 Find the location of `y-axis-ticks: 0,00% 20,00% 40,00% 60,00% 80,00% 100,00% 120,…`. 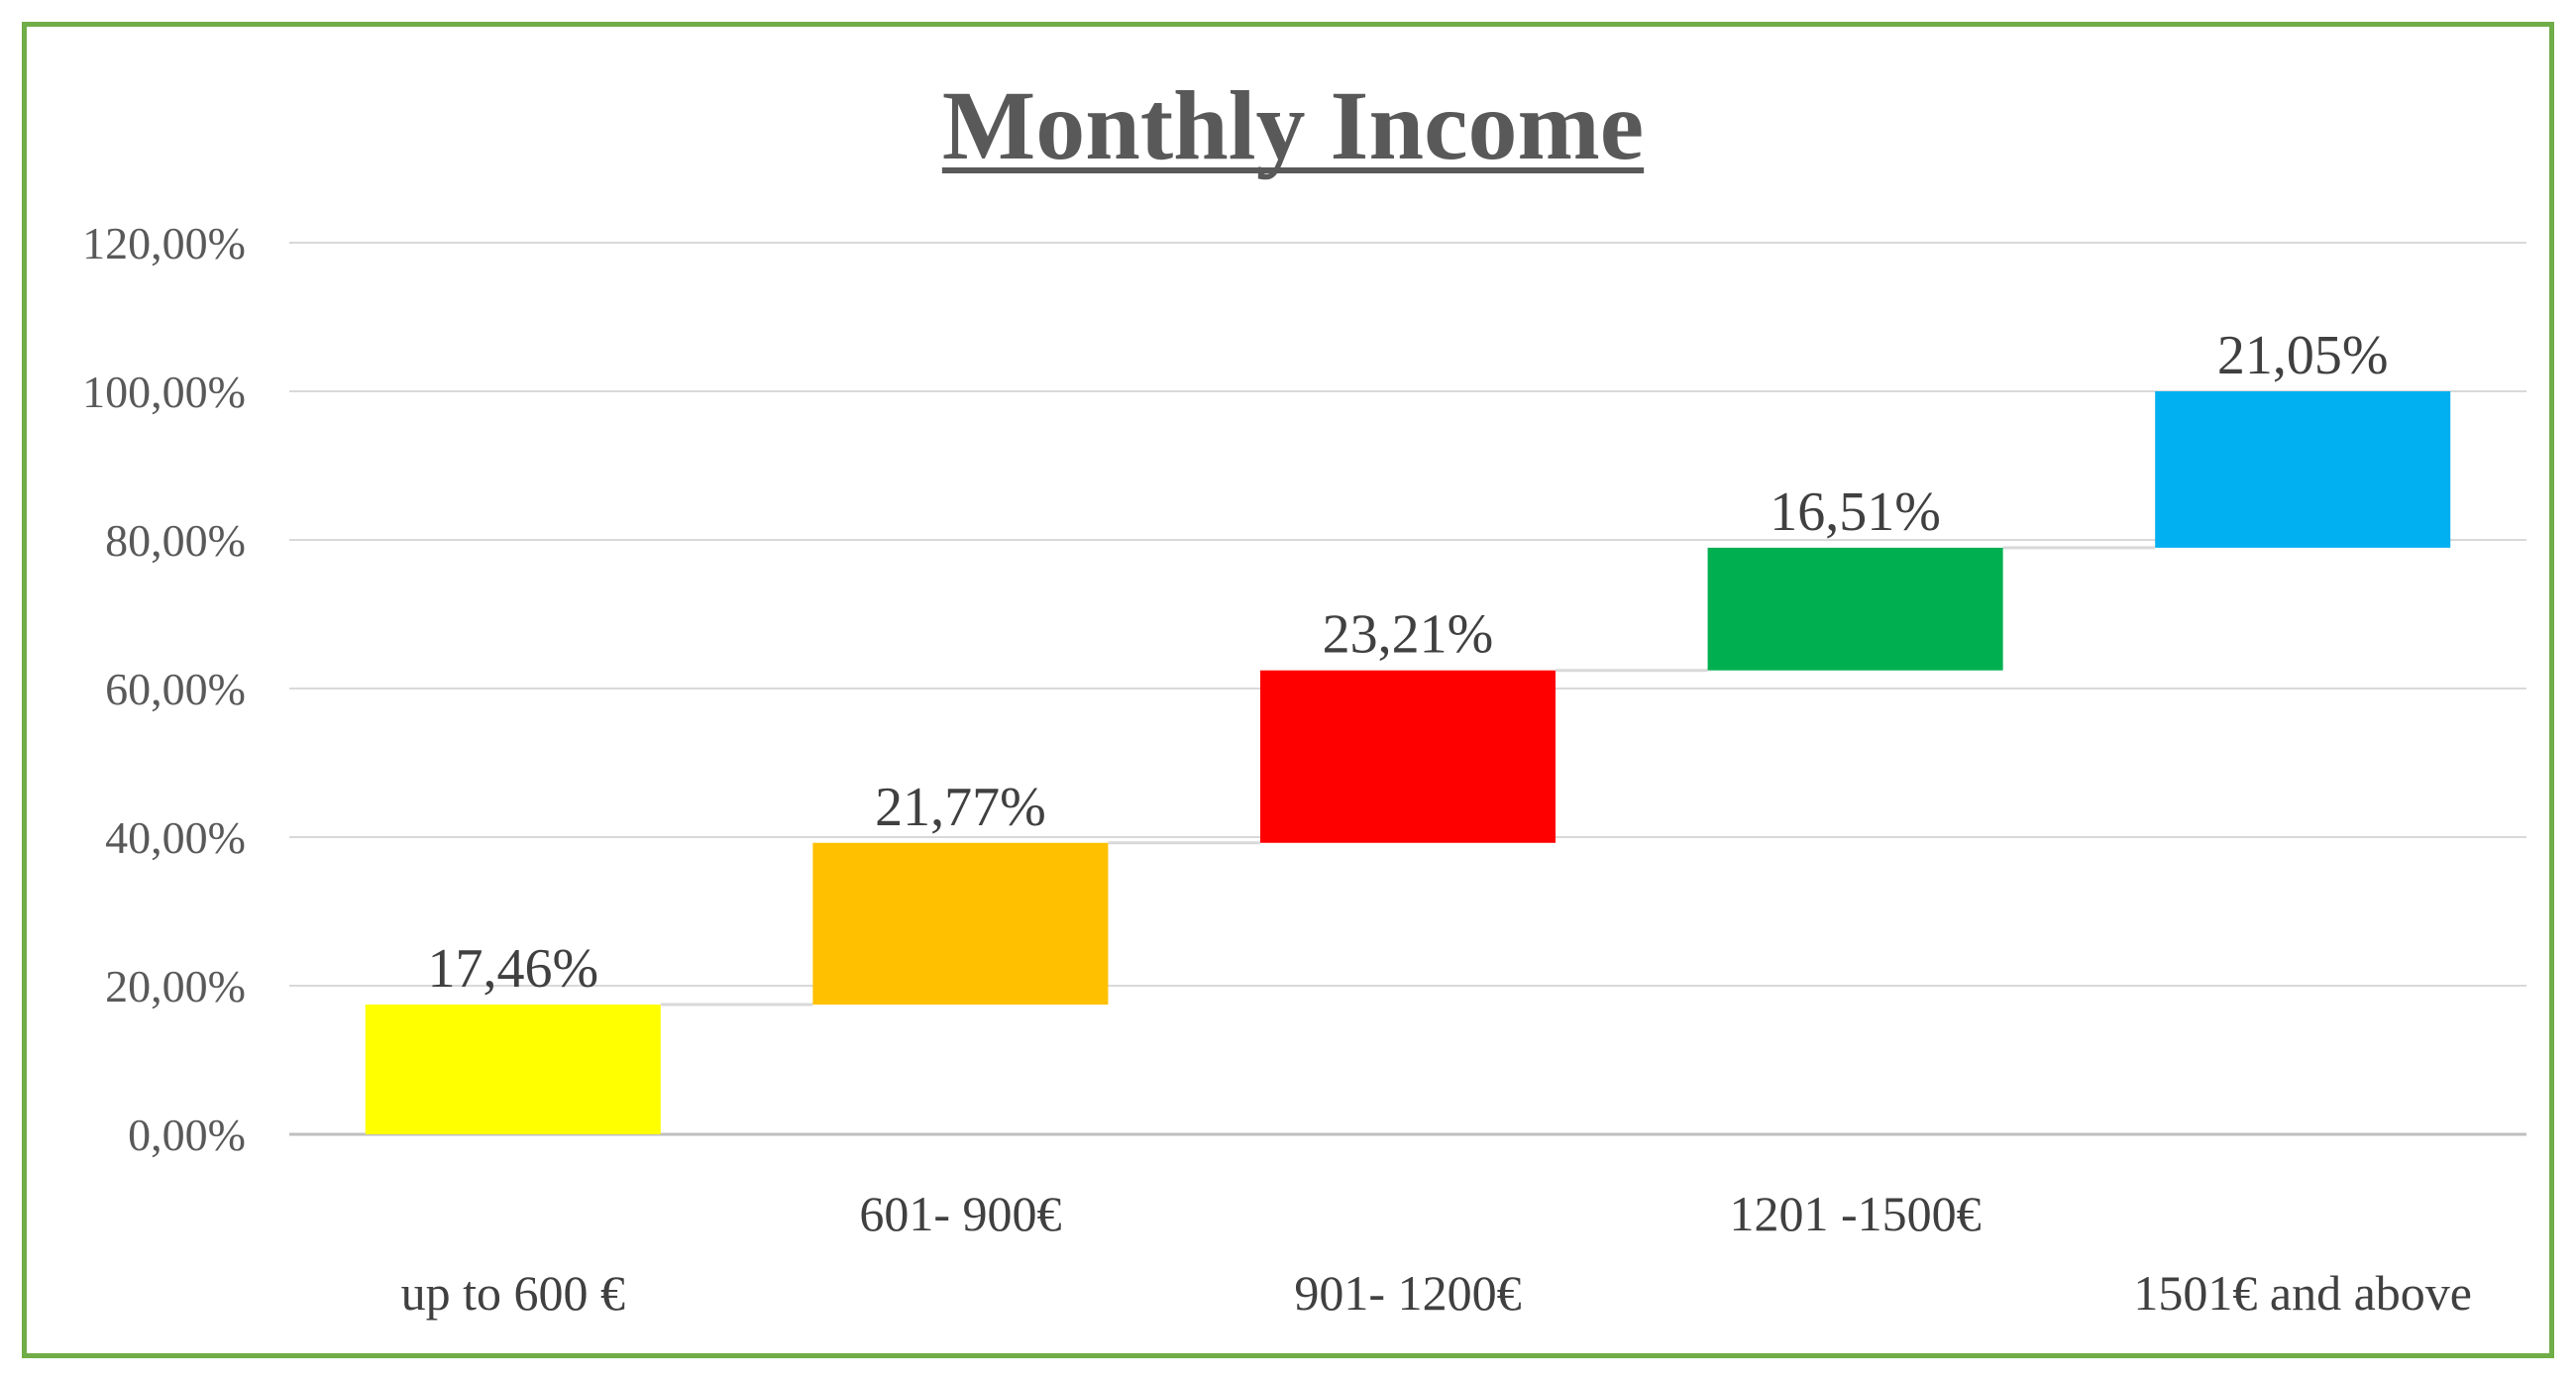

y-axis-ticks: 0,00% 20,00% 40,00% 60,00% 80,00% 100,00% 120,… is located at coordinates (164, 689).